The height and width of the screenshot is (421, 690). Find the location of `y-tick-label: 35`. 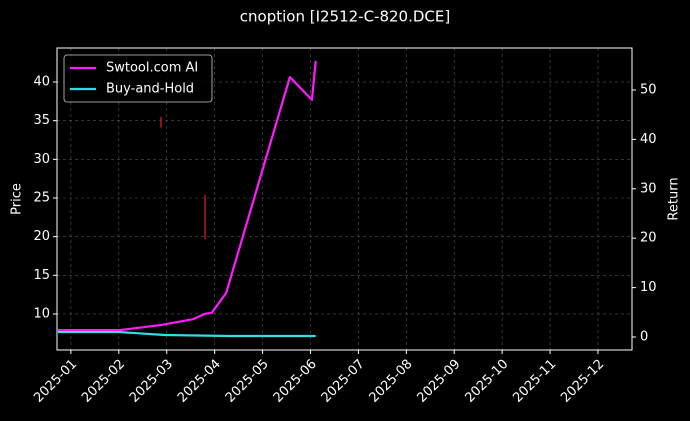

y-tick-label: 35 is located at coordinates (41, 120).